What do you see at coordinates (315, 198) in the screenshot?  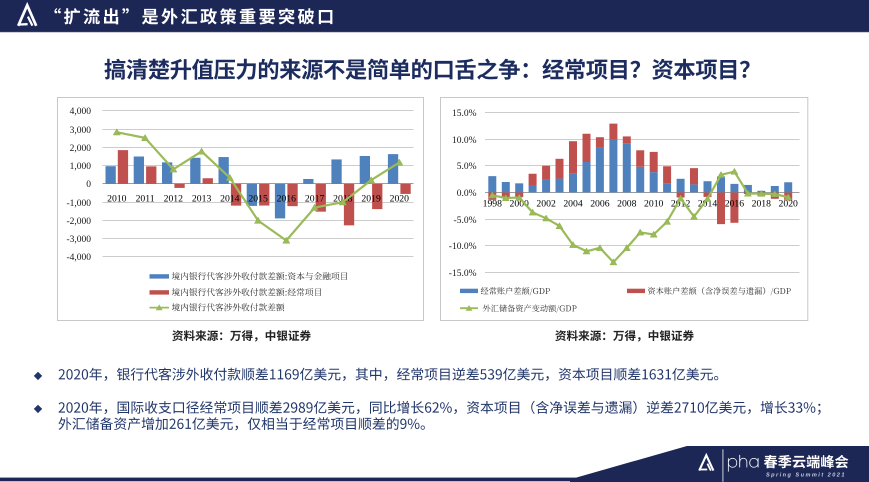 I see `svg-text: 2017` at bounding box center [315, 198].